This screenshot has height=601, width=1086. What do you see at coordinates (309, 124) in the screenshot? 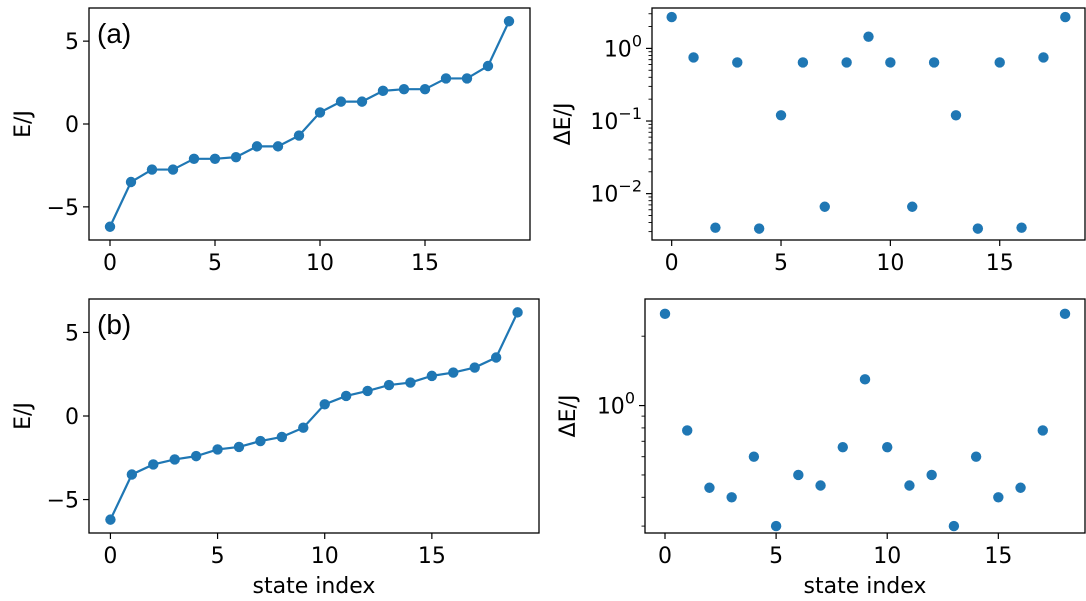
I see `series-line` at bounding box center [309, 124].